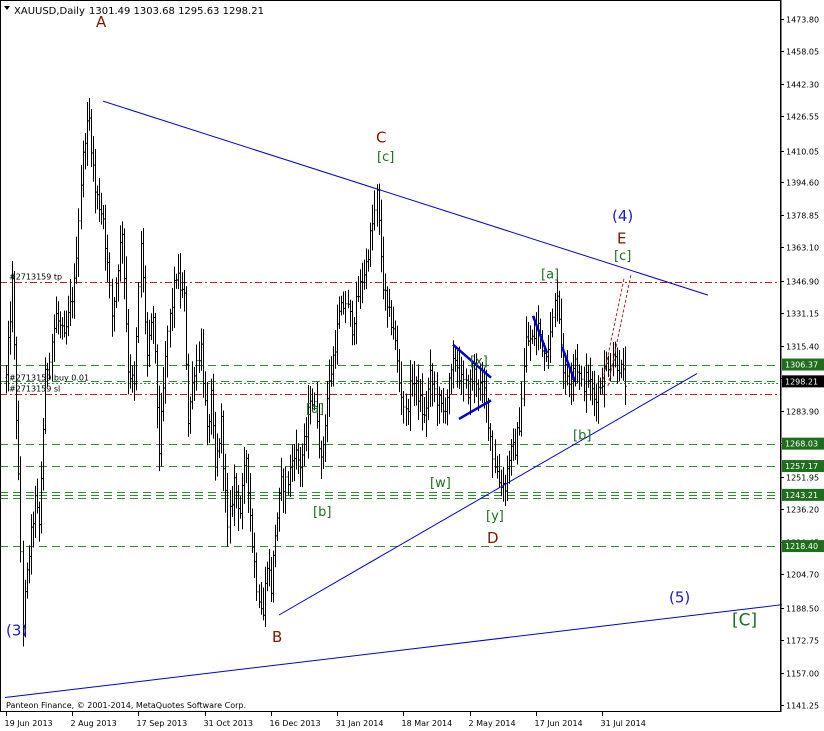 Image resolution: width=824 pixels, height=731 pixels. Describe the element at coordinates (295, 723) in the screenshot. I see `x-tick-label: 16 Dec 2013` at that location.